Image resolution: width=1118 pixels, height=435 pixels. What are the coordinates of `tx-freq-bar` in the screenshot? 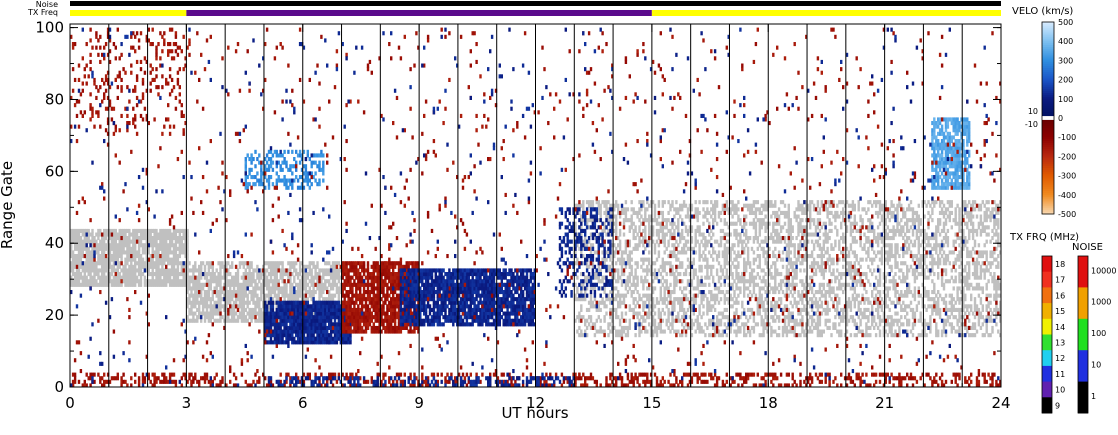 It's located at (535, 13).